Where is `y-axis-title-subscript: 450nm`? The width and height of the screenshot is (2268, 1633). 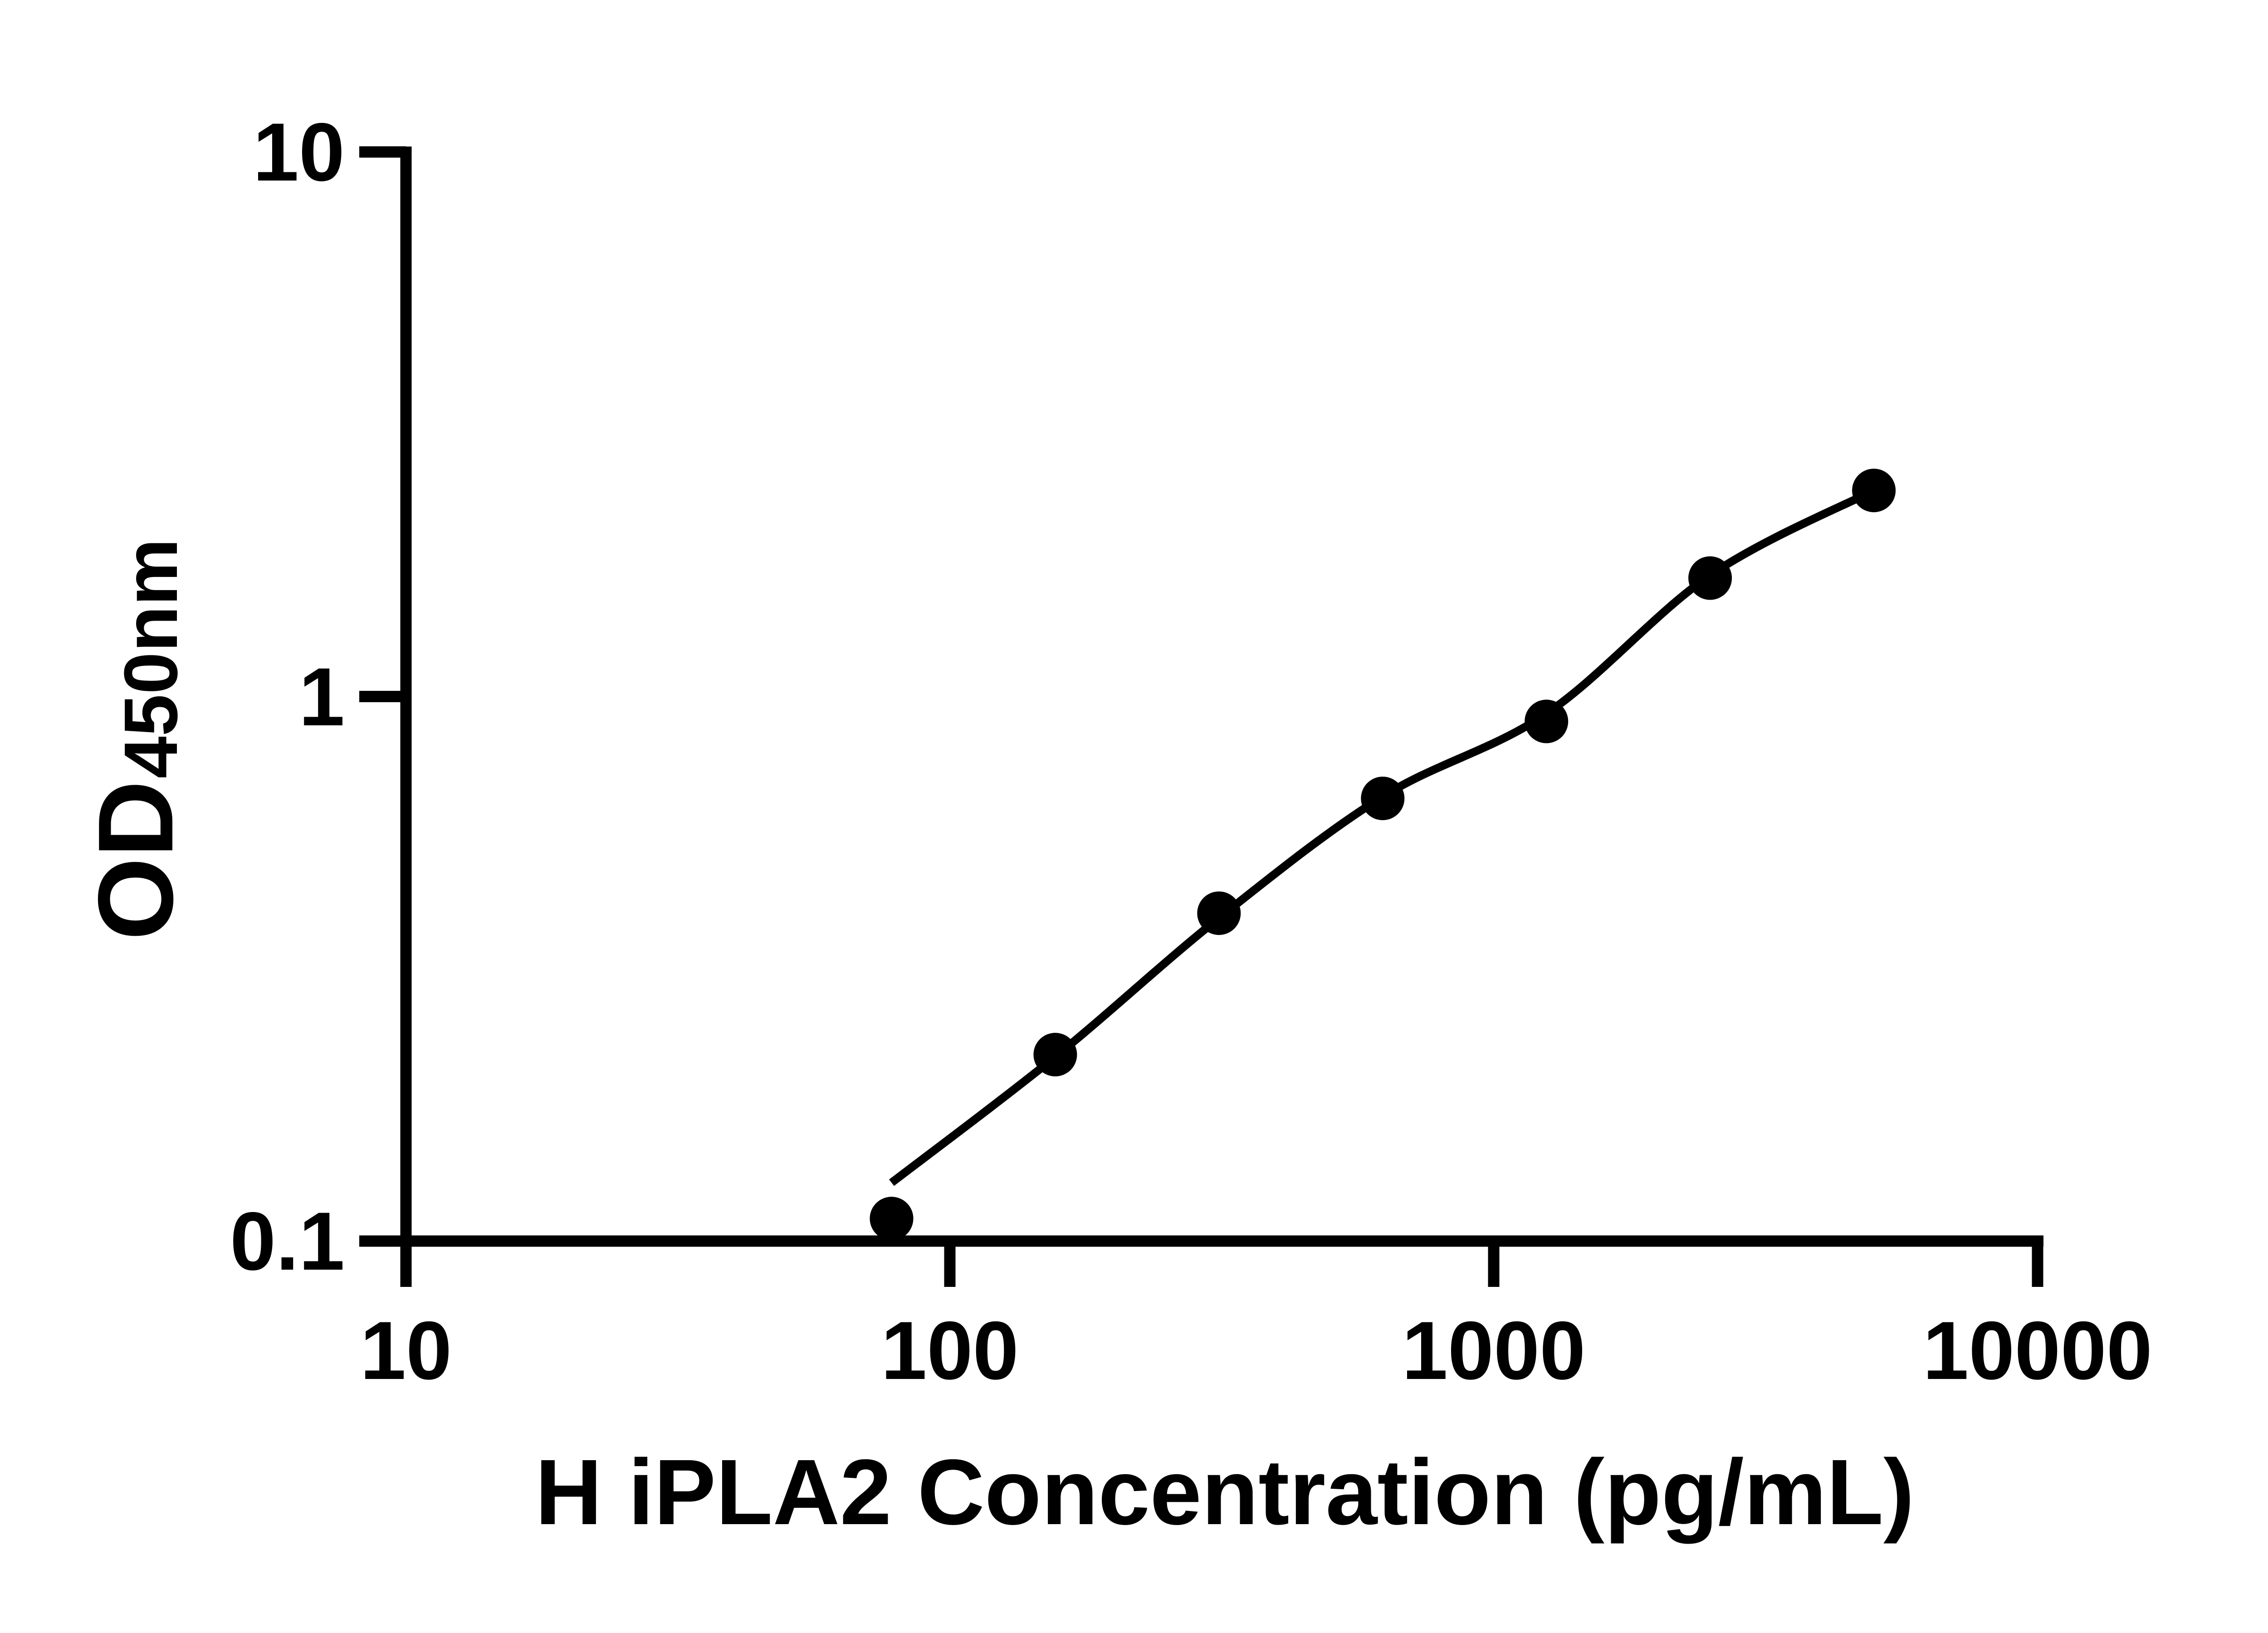
y-axis-title-subscript: 450nm is located at coordinates (151, 658).